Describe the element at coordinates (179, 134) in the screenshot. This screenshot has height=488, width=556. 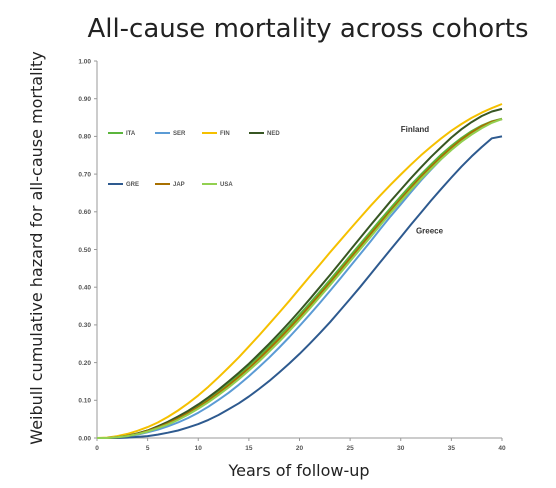
I see `legend-label-ser: SER` at that location.